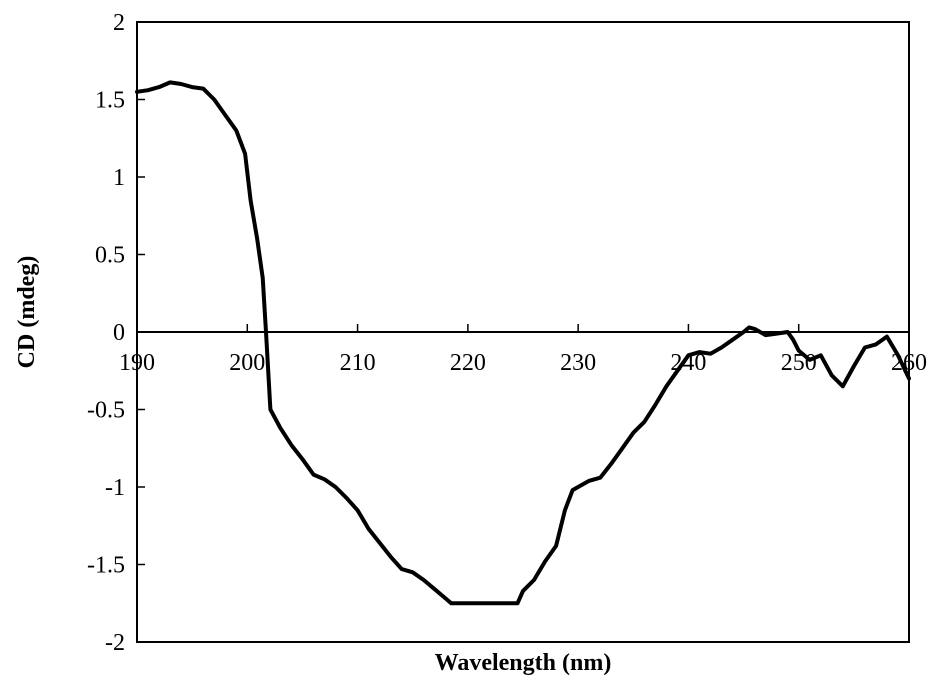  I want to click on x-tick-label: 190, so click(137, 363).